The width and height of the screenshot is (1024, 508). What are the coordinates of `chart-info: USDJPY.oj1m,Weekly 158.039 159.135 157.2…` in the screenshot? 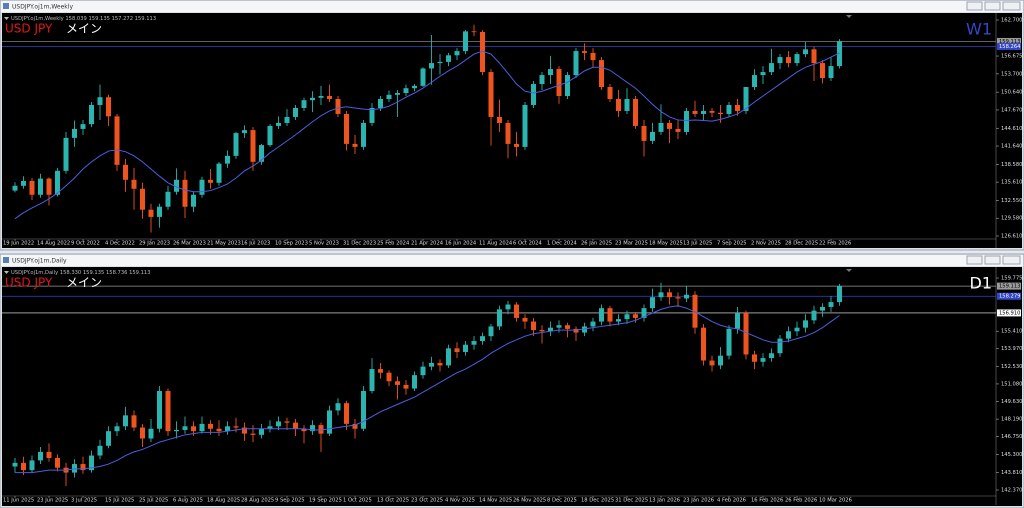 It's located at (83, 19).